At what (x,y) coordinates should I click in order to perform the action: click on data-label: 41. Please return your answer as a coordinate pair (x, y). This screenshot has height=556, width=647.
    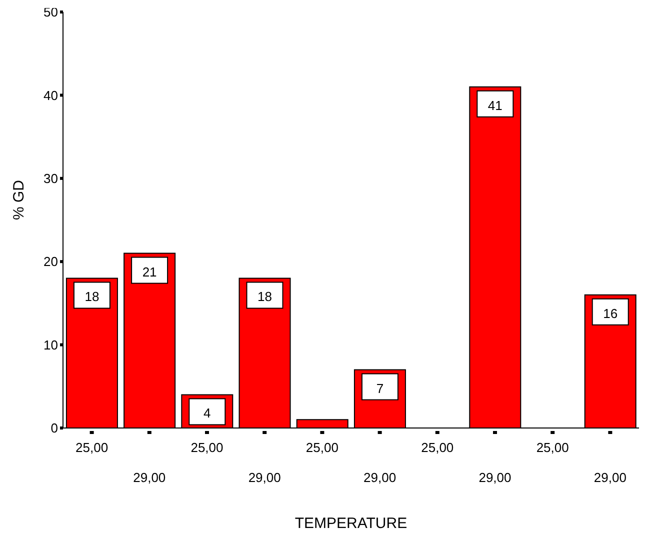
    Looking at the image, I should click on (495, 105).